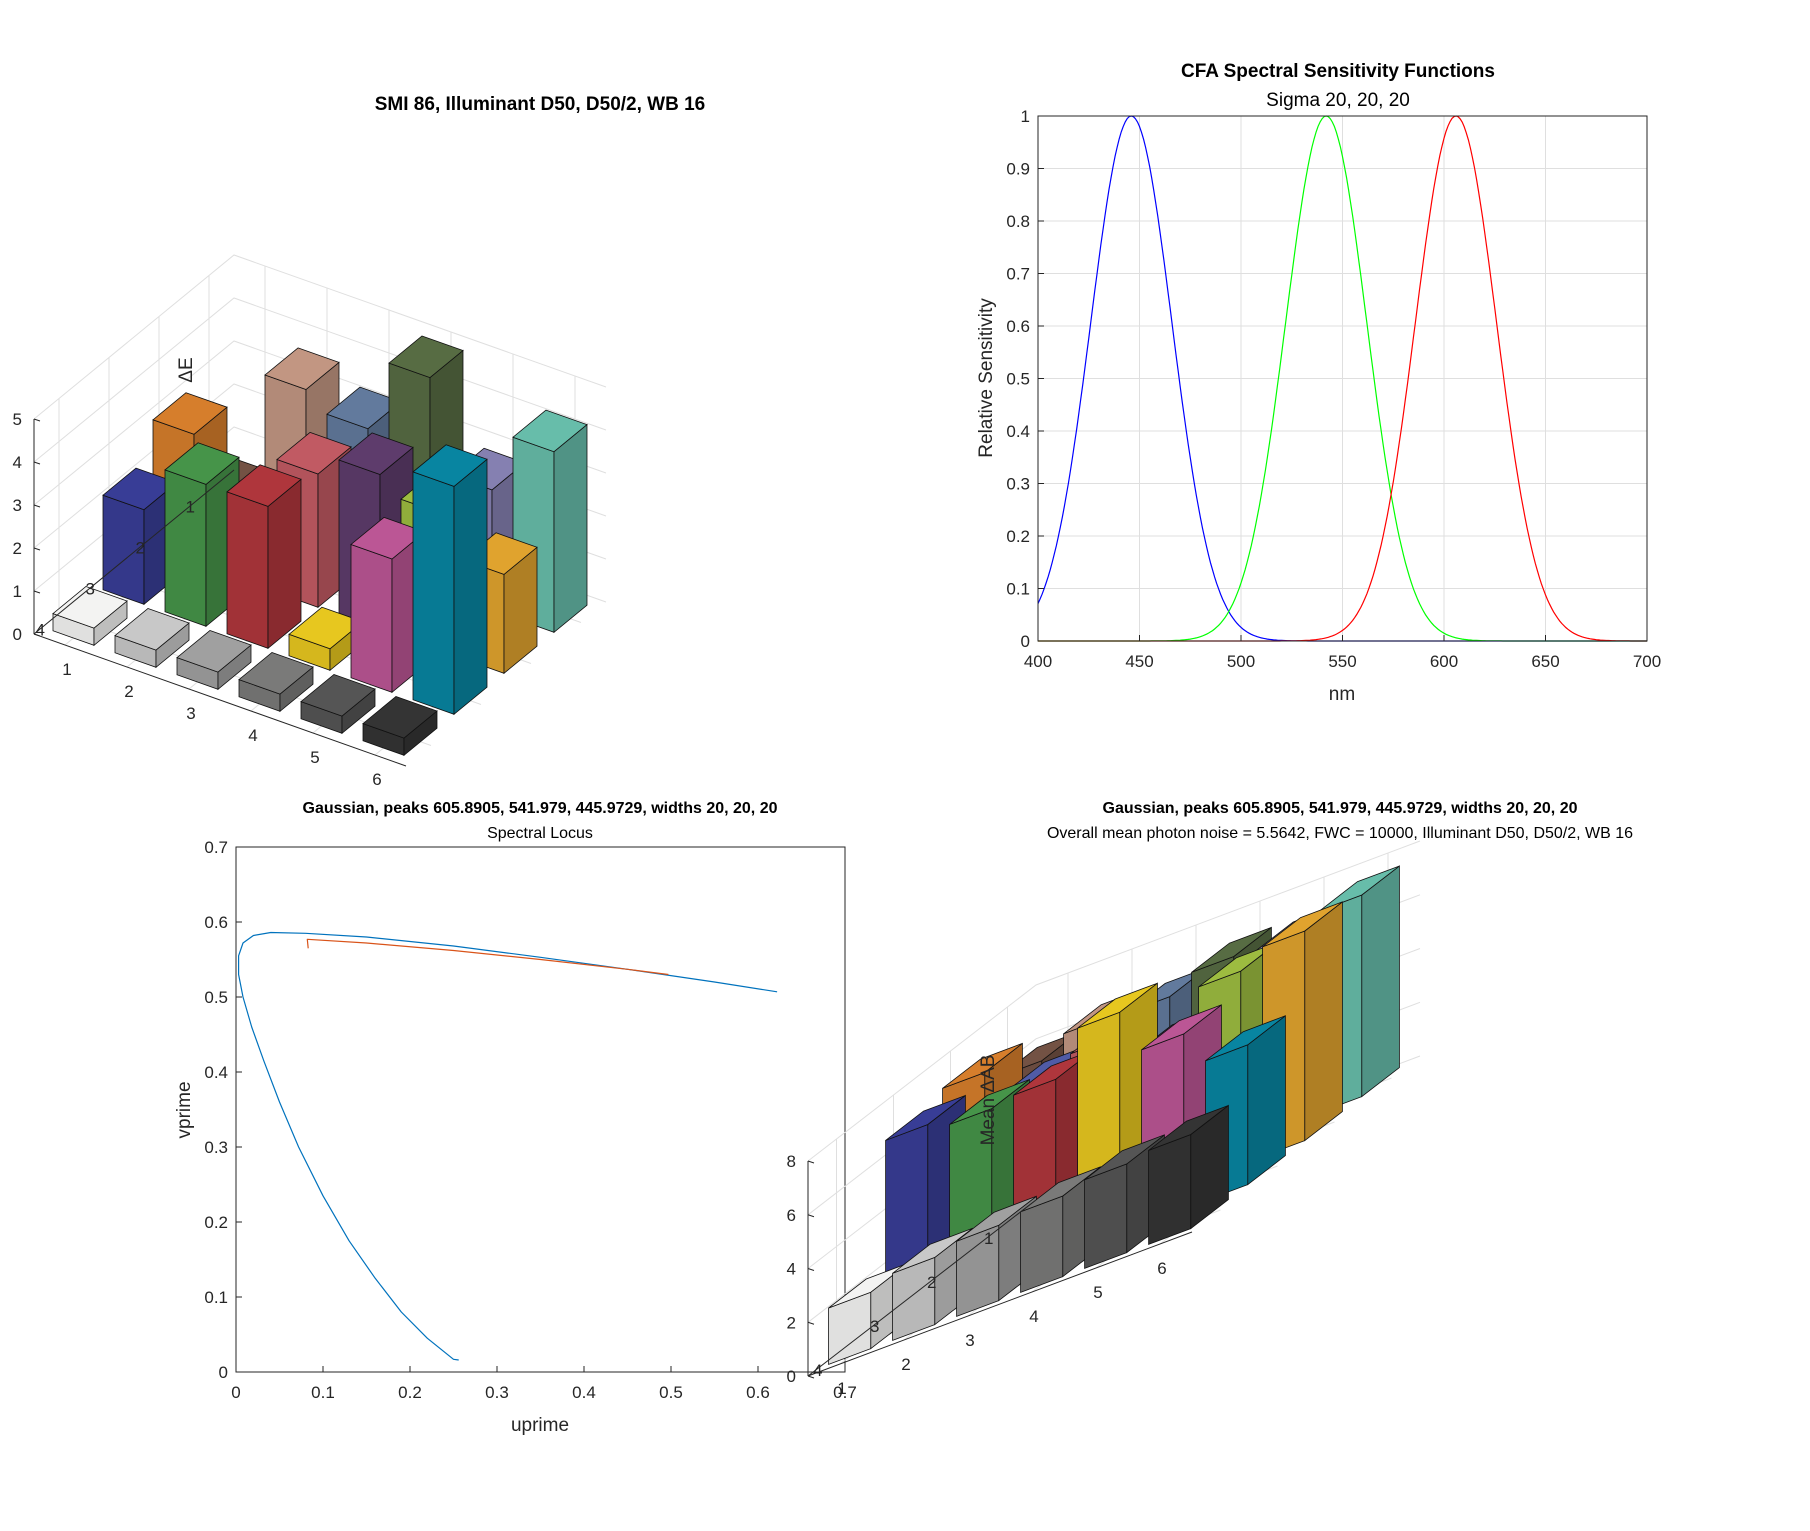  I want to click on bar-r3-c3, so click(264, 557).